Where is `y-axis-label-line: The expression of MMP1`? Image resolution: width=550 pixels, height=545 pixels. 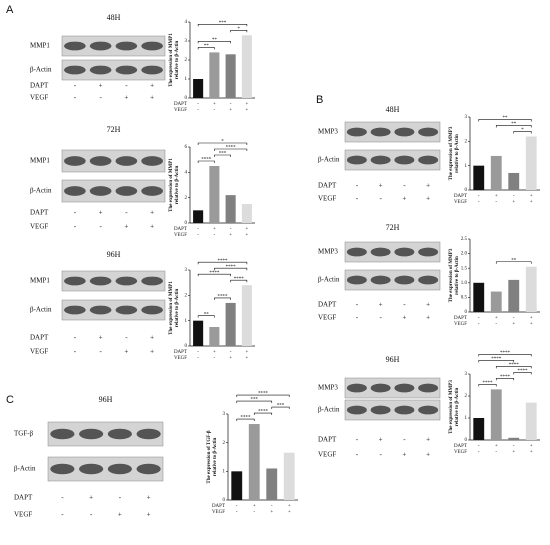 y-axis-label-line: The expression of MMP1 is located at coordinates (171, 308).